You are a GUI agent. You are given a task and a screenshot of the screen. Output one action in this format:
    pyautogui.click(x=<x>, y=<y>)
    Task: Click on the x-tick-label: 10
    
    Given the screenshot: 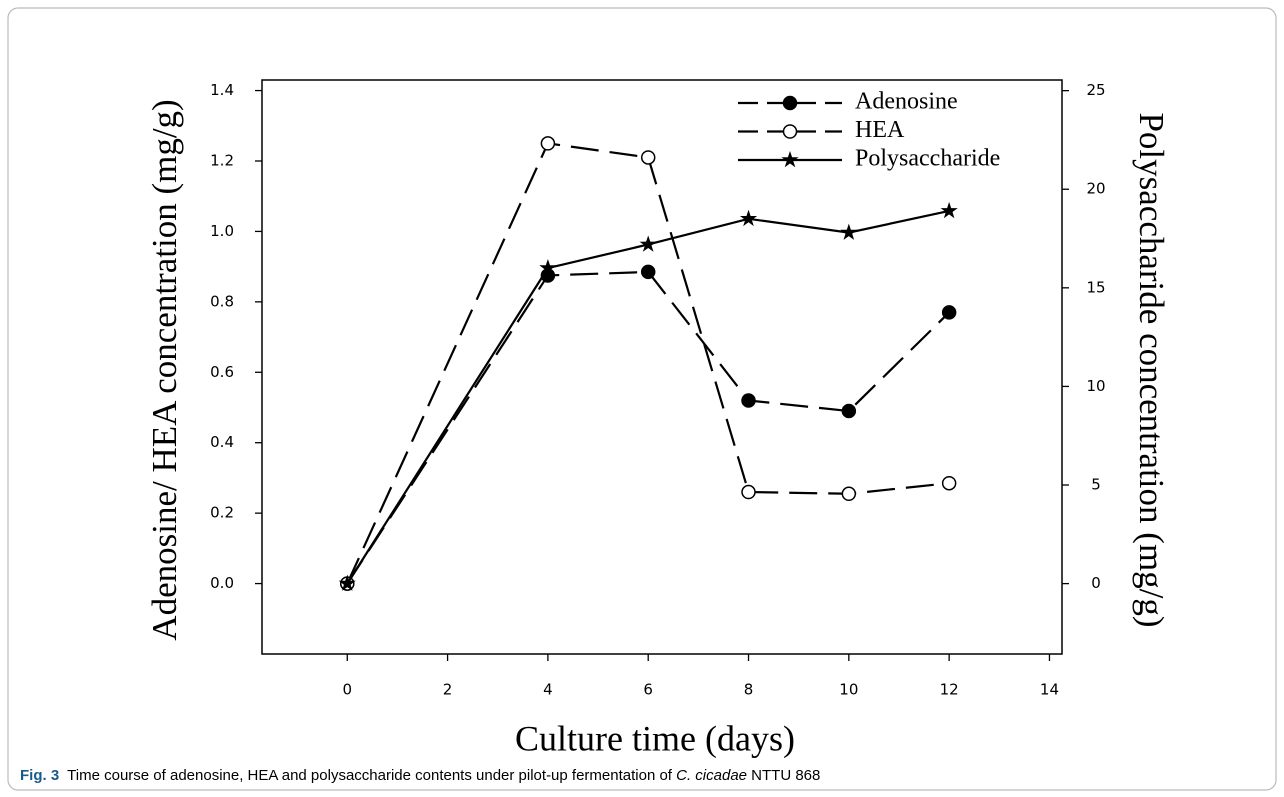 What is the action you would take?
    pyautogui.click(x=848, y=690)
    